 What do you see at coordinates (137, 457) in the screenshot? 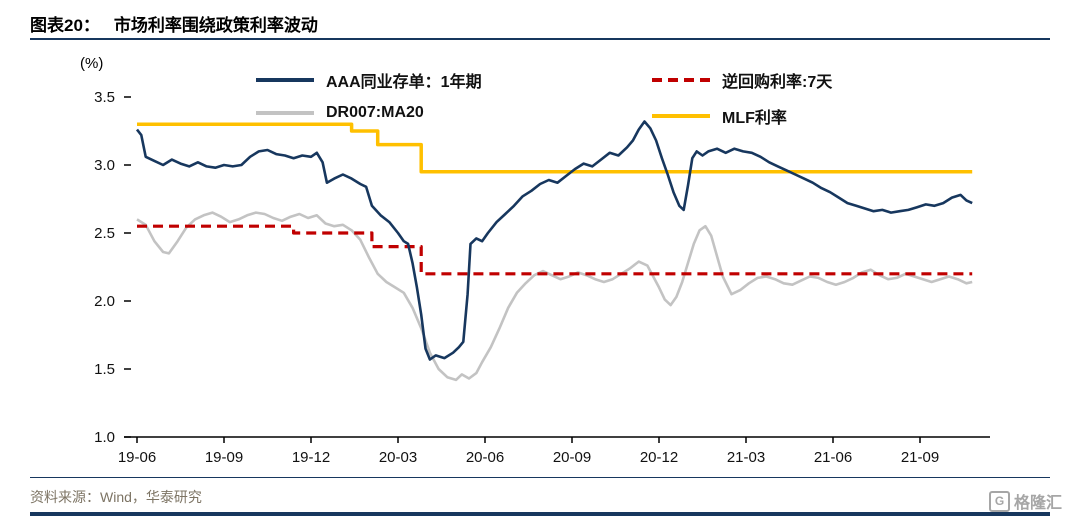
I see `x-tick-label: 19-06` at bounding box center [137, 457].